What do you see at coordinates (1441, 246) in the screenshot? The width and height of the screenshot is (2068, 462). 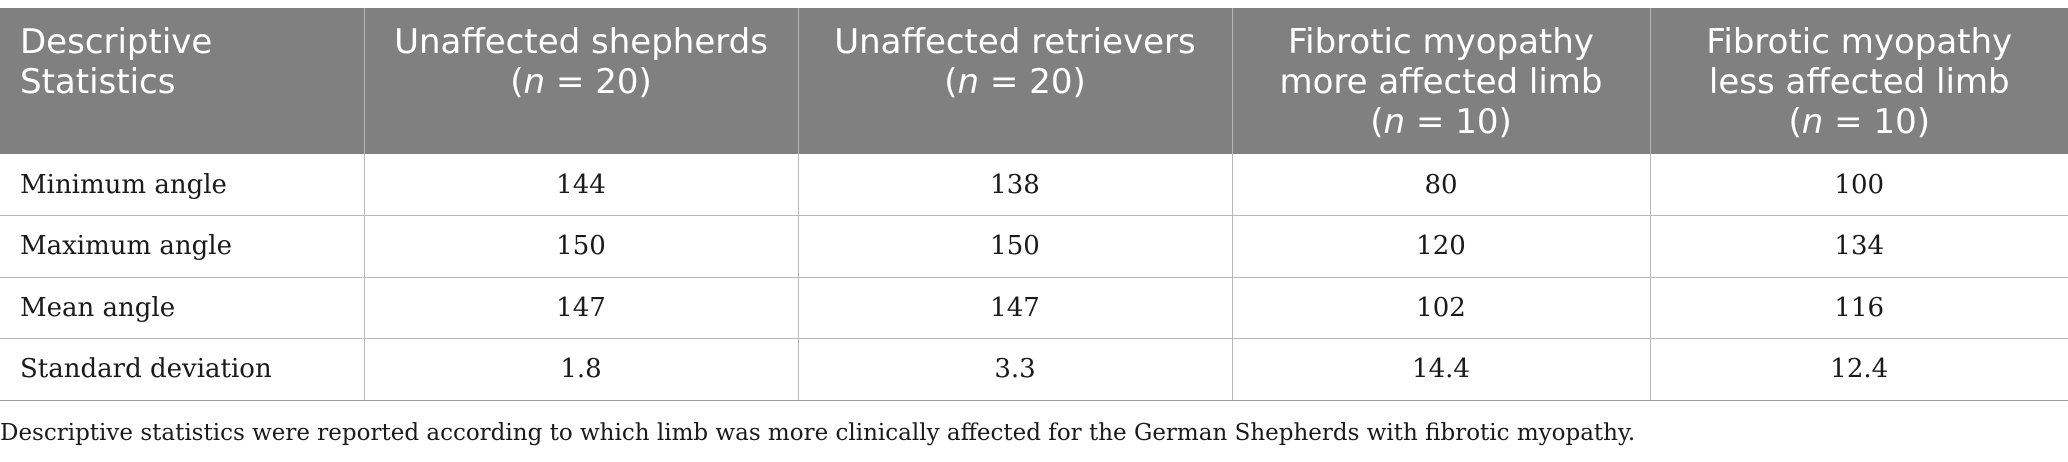 I see `table-cell: 120` at bounding box center [1441, 246].